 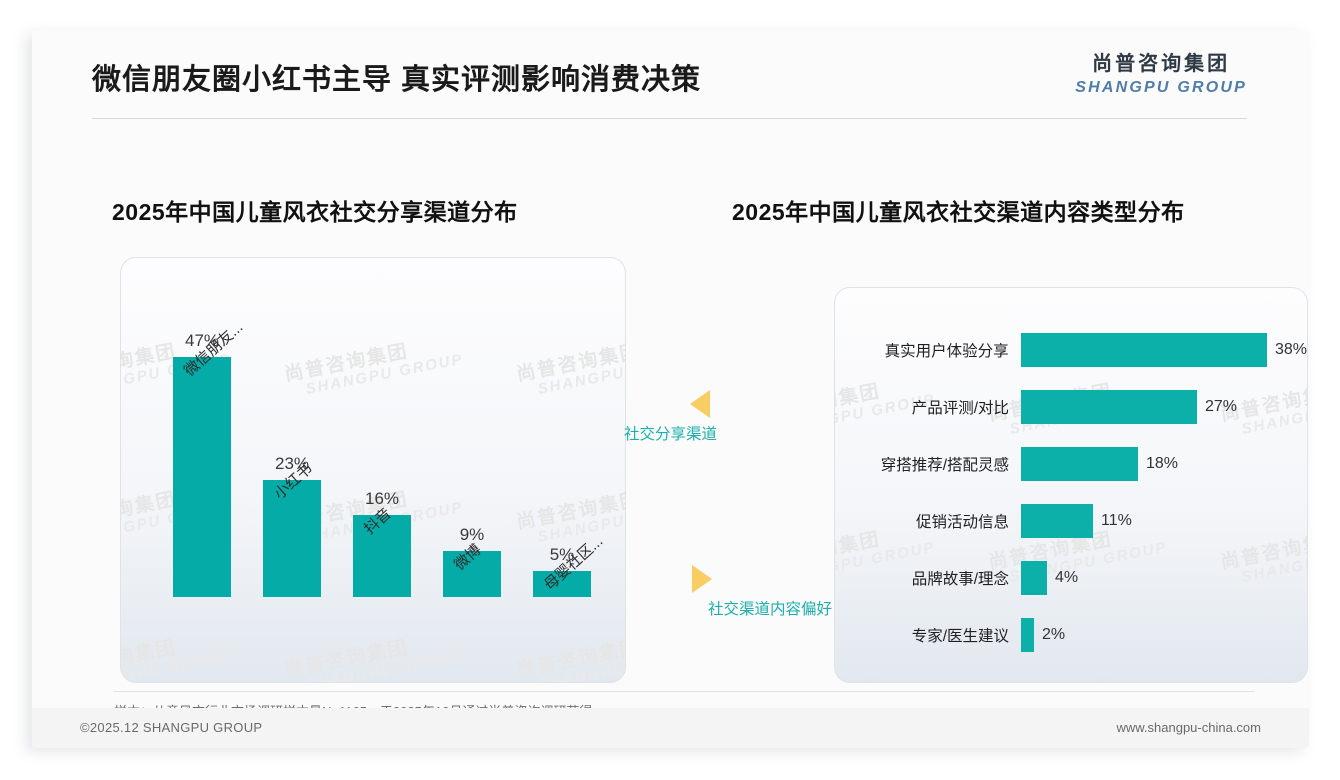 What do you see at coordinates (1071, 635) in the screenshot?
I see `bar-row: 专家/医生建议 2%` at bounding box center [1071, 635].